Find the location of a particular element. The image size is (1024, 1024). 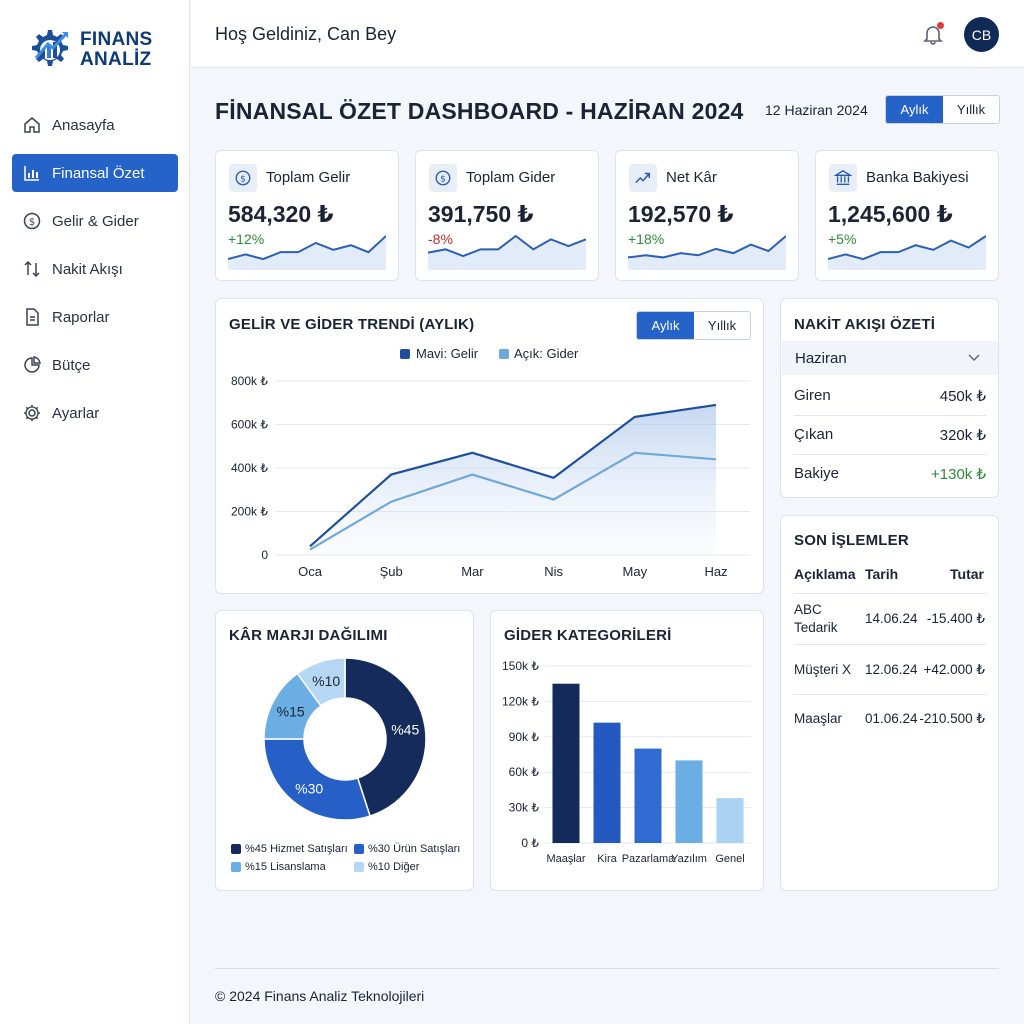

x-tick-label: Mar is located at coordinates (472, 571).